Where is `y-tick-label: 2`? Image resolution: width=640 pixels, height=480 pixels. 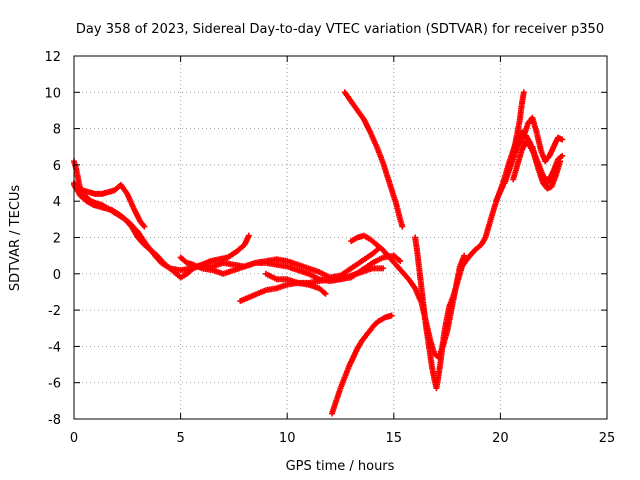 y-tick-label: 2 is located at coordinates (57, 239).